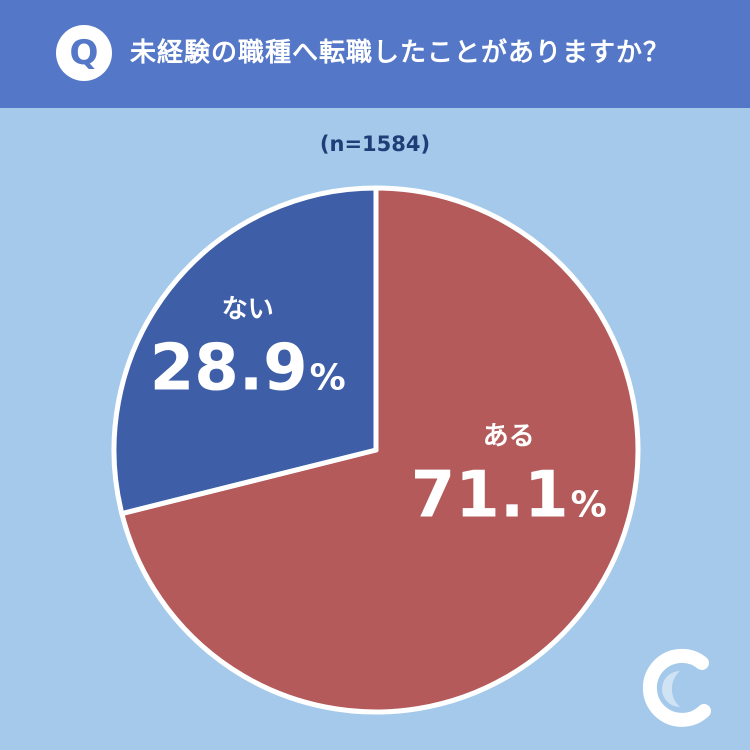 The height and width of the screenshot is (750, 750). I want to click on q-badge-icon: Q, so click(84, 53).